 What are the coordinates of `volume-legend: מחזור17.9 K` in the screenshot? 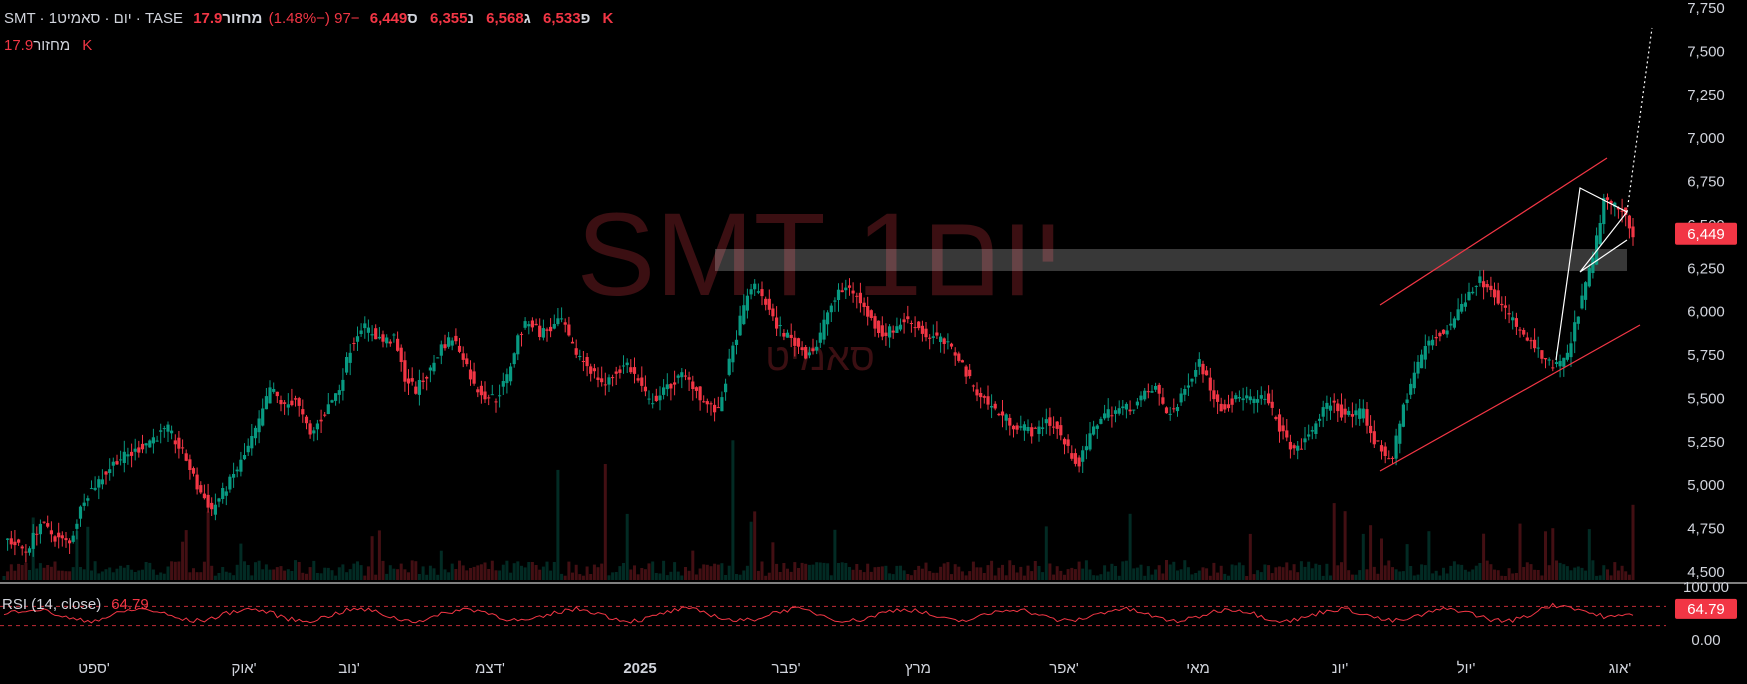 It's located at (48, 45).